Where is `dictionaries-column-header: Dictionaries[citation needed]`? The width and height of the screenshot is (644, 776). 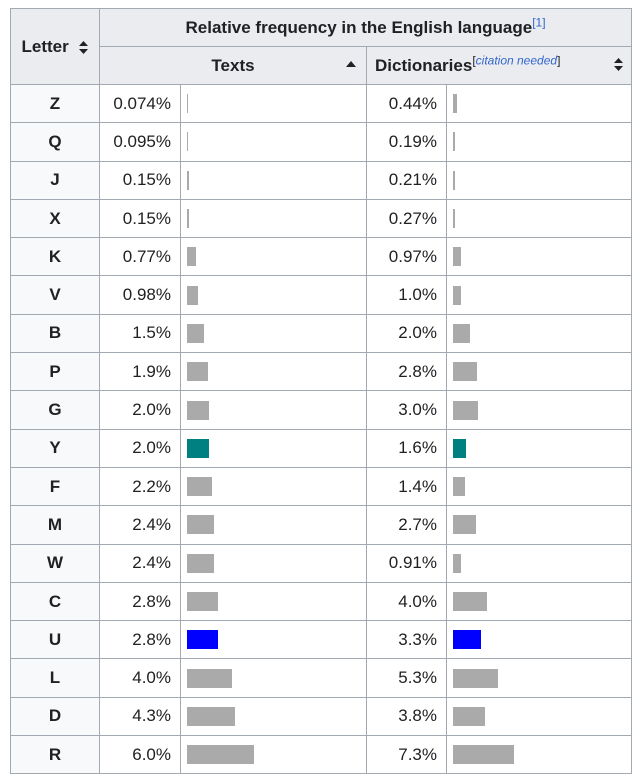
dictionaries-column-header: Dictionaries[citation needed] is located at coordinates (499, 65).